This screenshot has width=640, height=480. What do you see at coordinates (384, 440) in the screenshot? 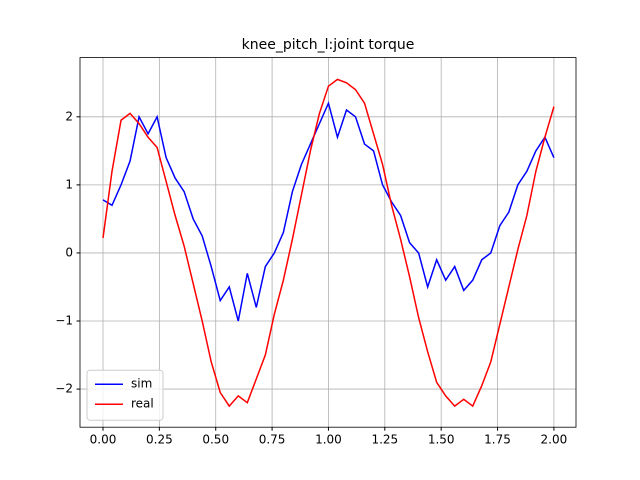
I see `x-tick-label: 1.25` at bounding box center [384, 440].